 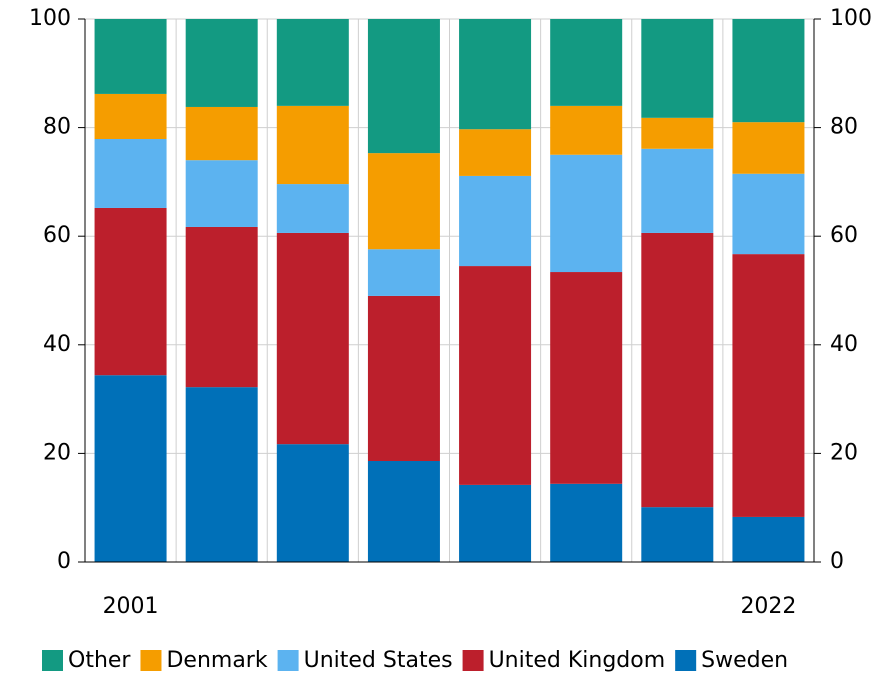 I want to click on legend-label: Other, so click(x=99, y=660).